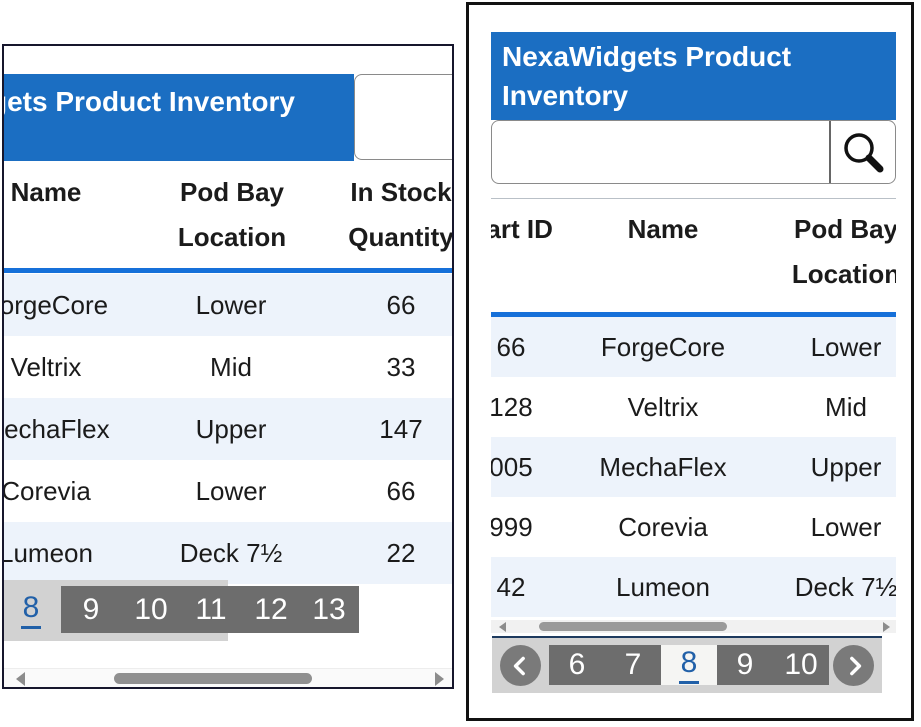 Image resolution: width=921 pixels, height=727 pixels. Describe the element at coordinates (693, 198) in the screenshot. I see `table-top-rule` at that location.